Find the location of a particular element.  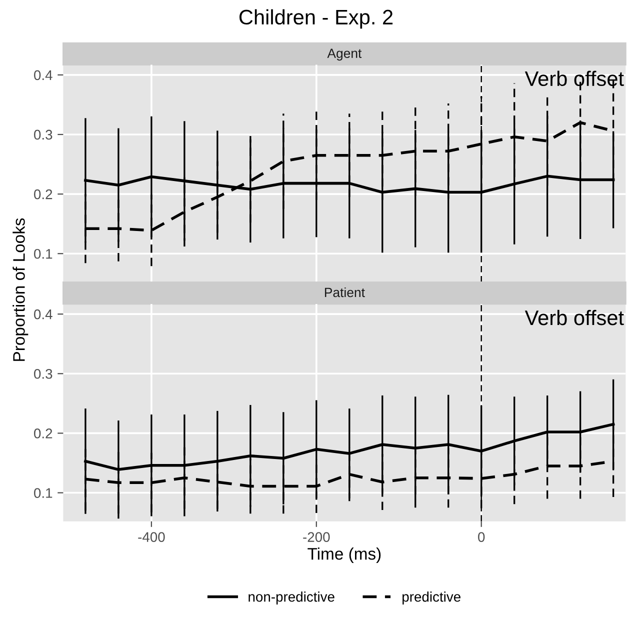

x-axis-title: Time (ms) is located at coordinates (344, 556).